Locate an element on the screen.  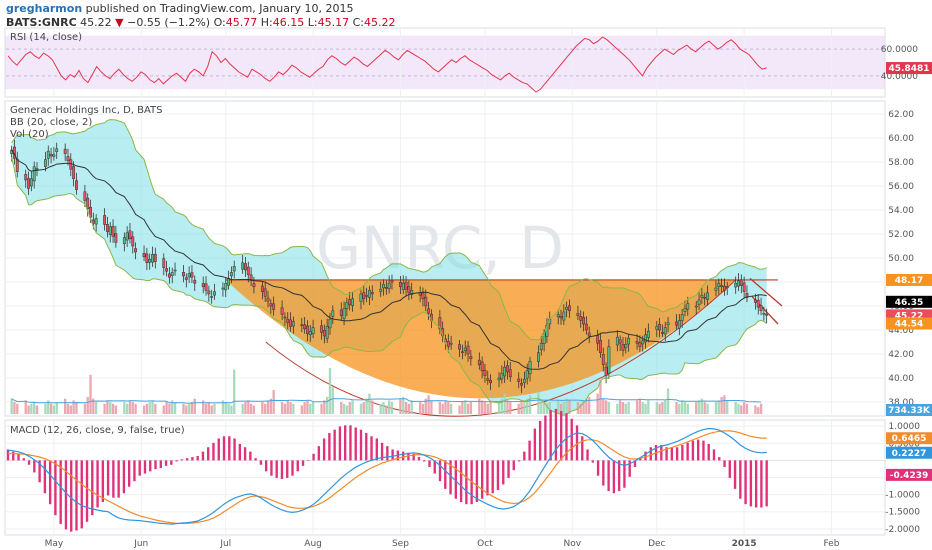
price-tick-label: 54.00 is located at coordinates (901, 211).